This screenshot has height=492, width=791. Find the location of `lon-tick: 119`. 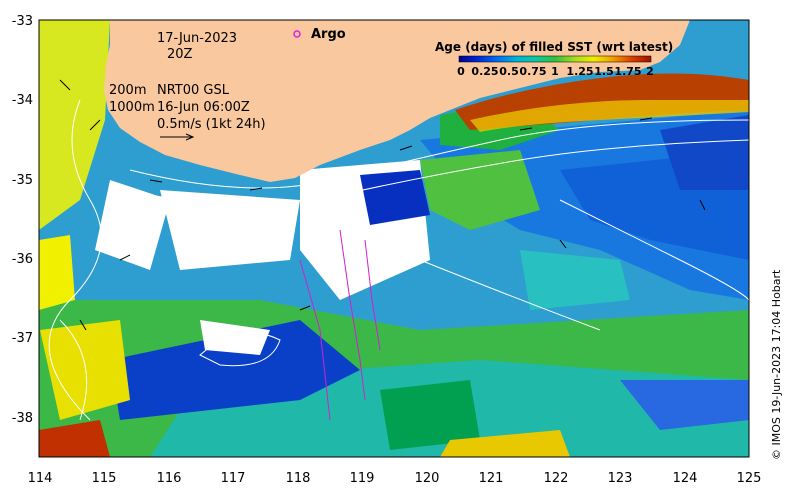

lon-tick: 119 is located at coordinates (362, 478).